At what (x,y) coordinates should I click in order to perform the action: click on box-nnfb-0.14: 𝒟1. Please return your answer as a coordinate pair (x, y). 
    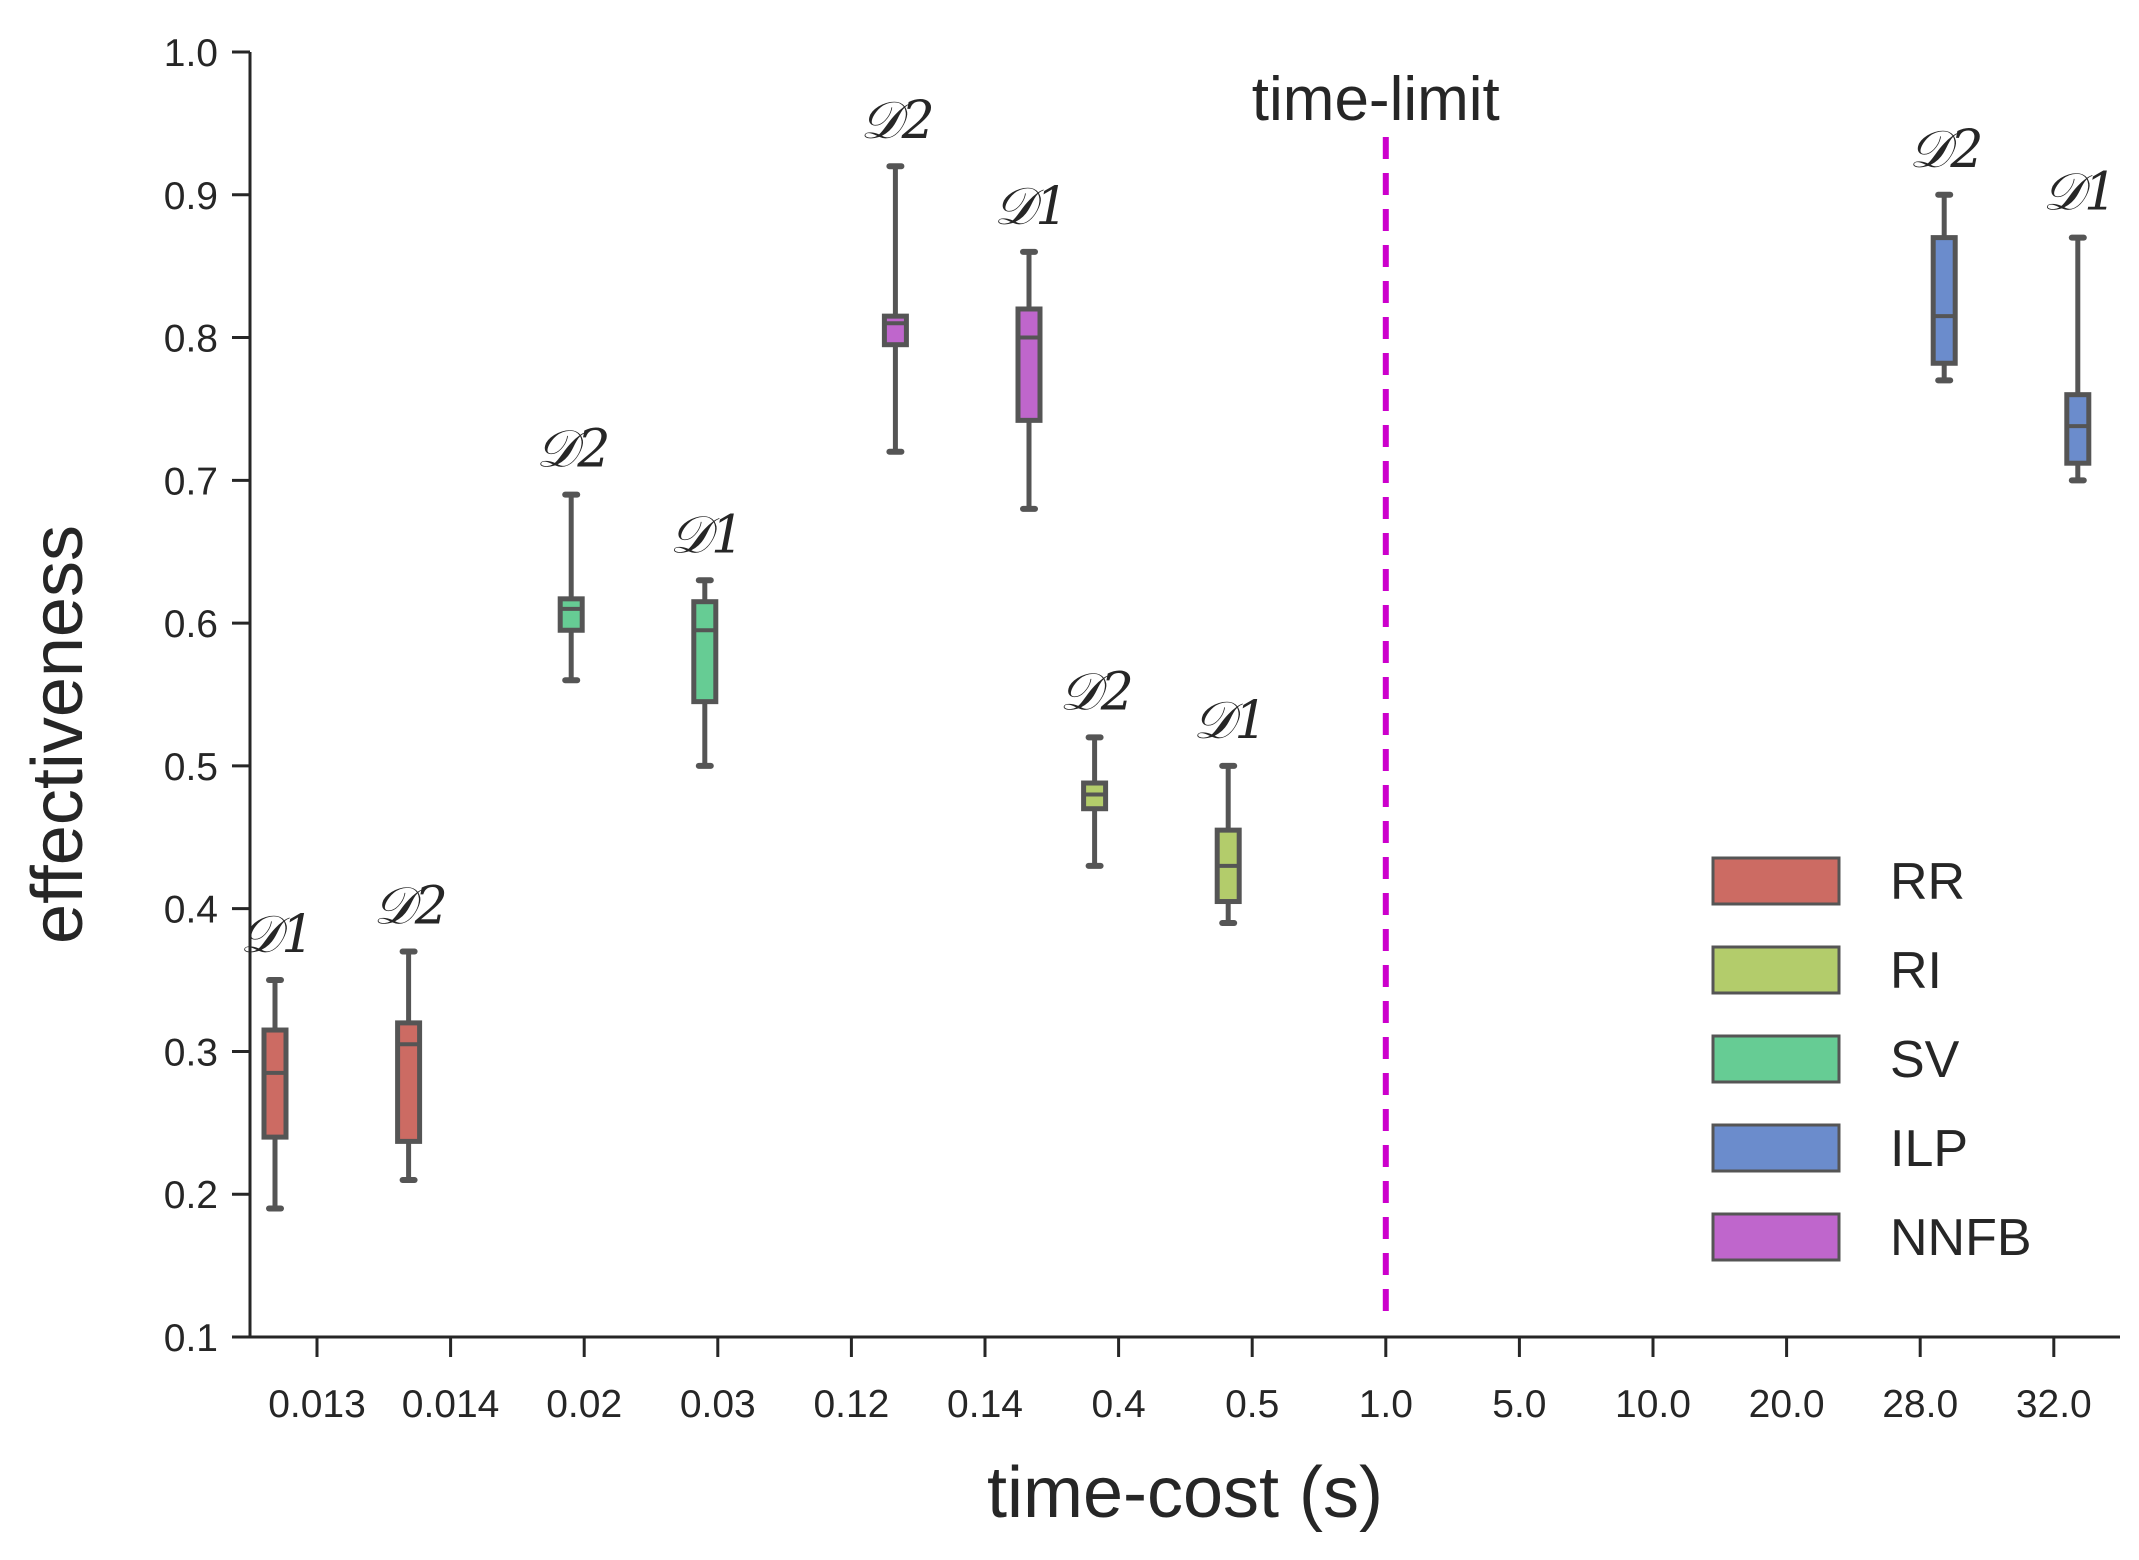
    Looking at the image, I should click on (1031, 344).